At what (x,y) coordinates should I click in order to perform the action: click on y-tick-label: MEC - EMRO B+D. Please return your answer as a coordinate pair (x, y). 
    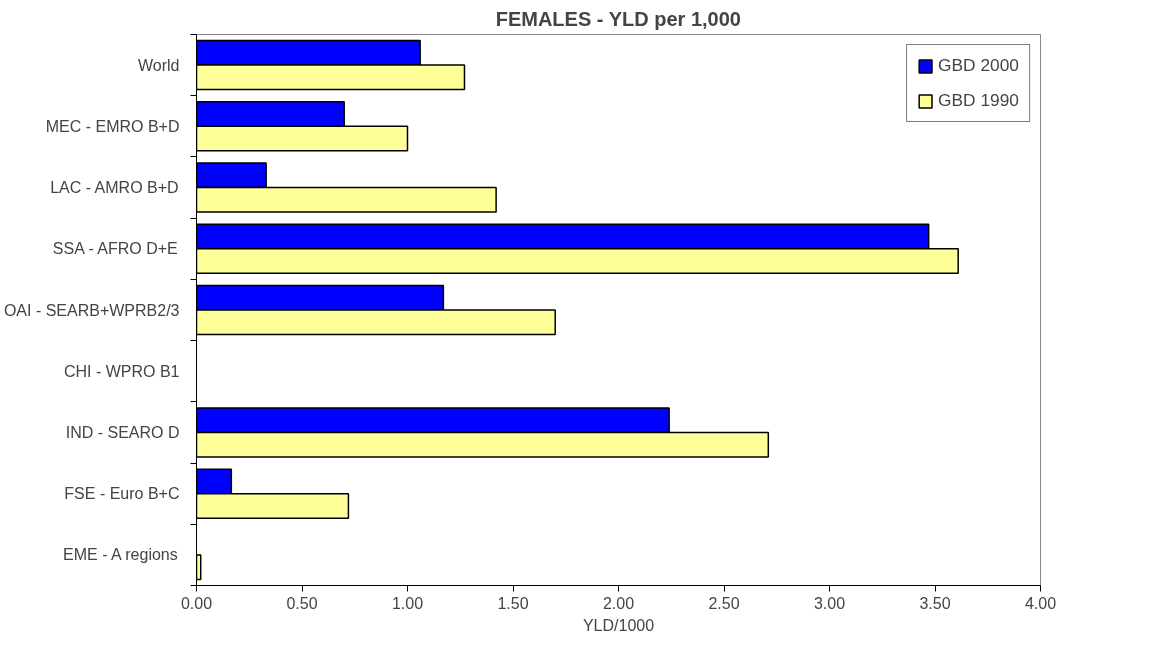
    Looking at the image, I should click on (112, 126).